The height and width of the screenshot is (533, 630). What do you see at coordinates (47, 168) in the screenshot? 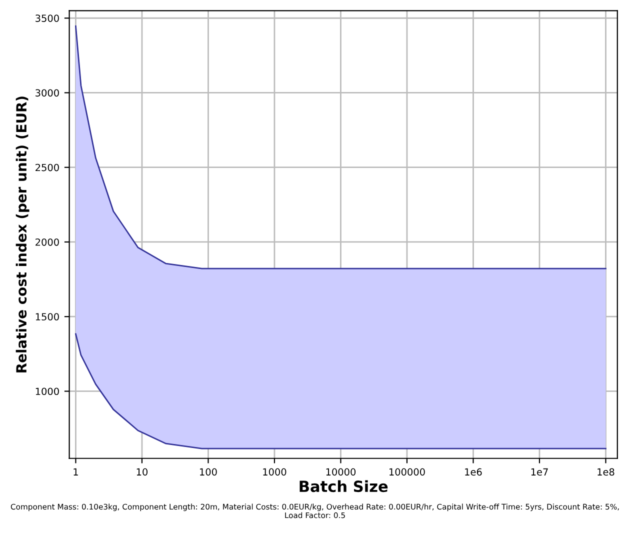
I see `y-tick-label: 2500` at bounding box center [47, 168].